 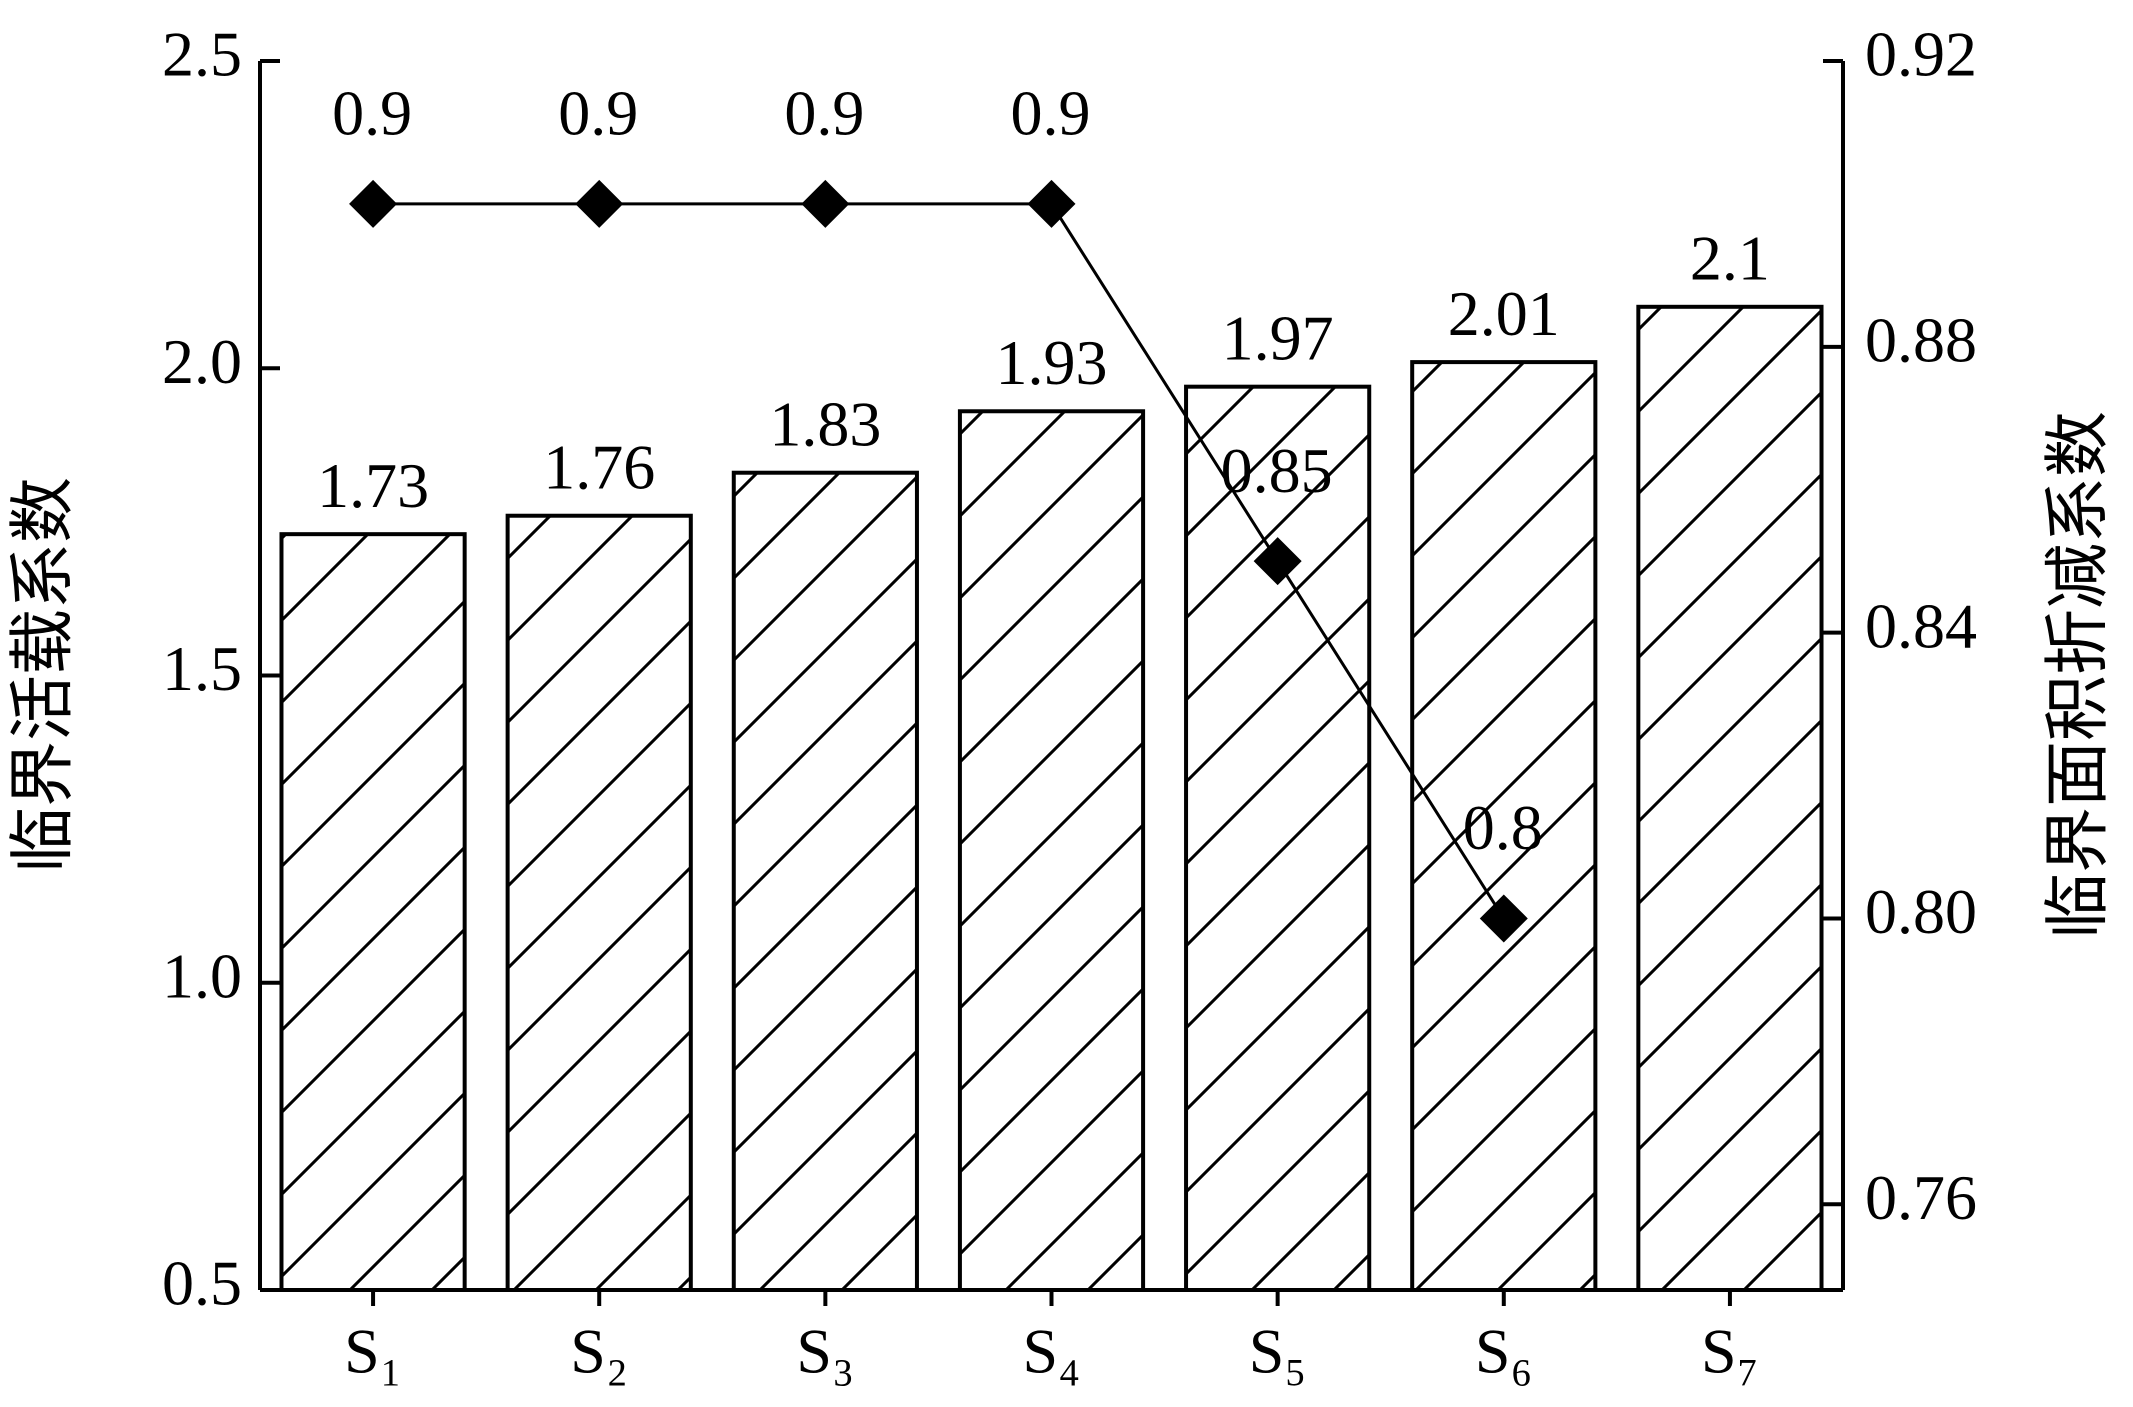 I want to click on y-tick-label: 2.5, so click(x=202, y=54).